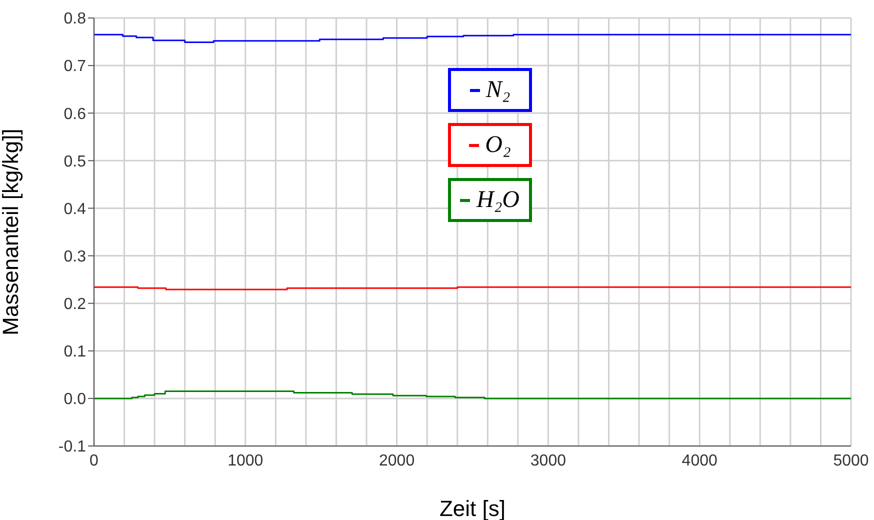 The width and height of the screenshot is (874, 520). What do you see at coordinates (72, 447) in the screenshot?
I see `y-tick-label: -0.1` at bounding box center [72, 447].